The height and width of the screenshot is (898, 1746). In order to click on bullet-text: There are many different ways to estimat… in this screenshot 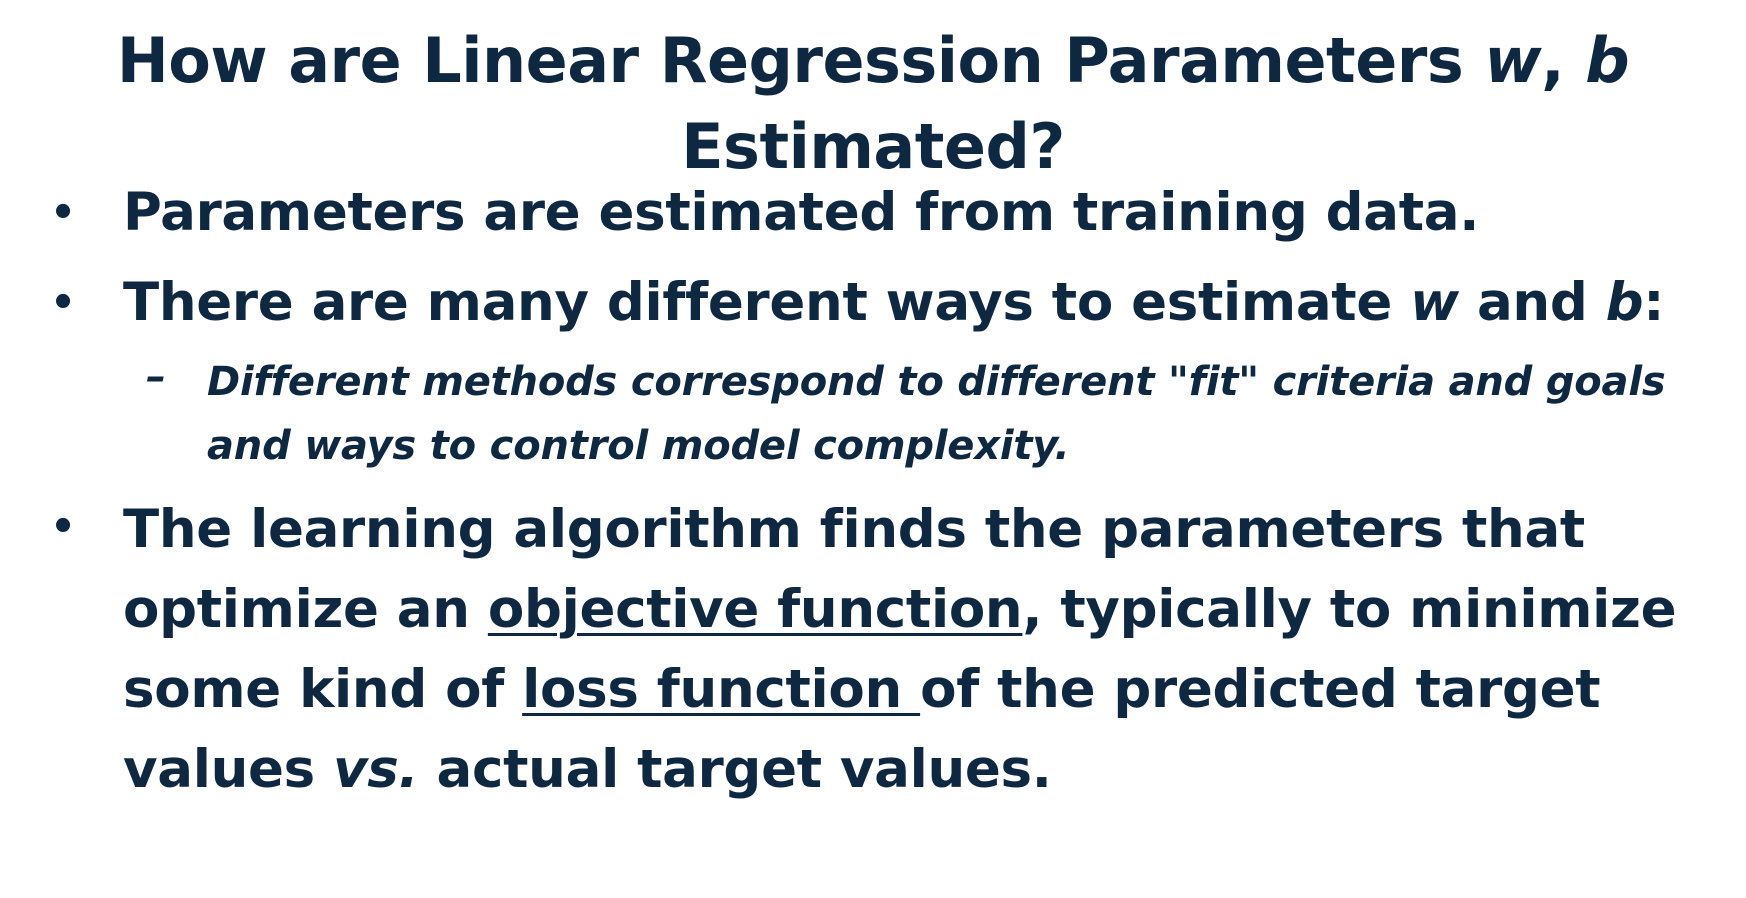, I will do `click(893, 302)`.